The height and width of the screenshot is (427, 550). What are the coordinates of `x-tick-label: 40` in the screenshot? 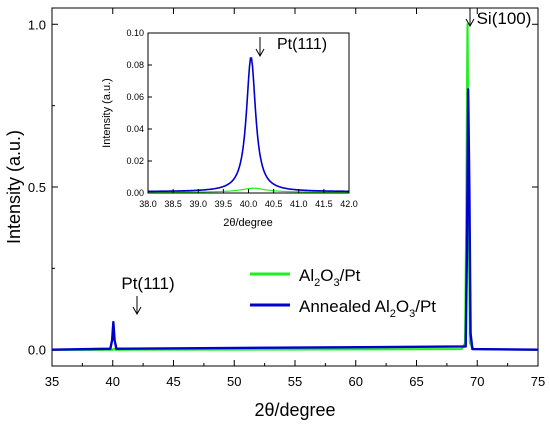 It's located at (113, 381).